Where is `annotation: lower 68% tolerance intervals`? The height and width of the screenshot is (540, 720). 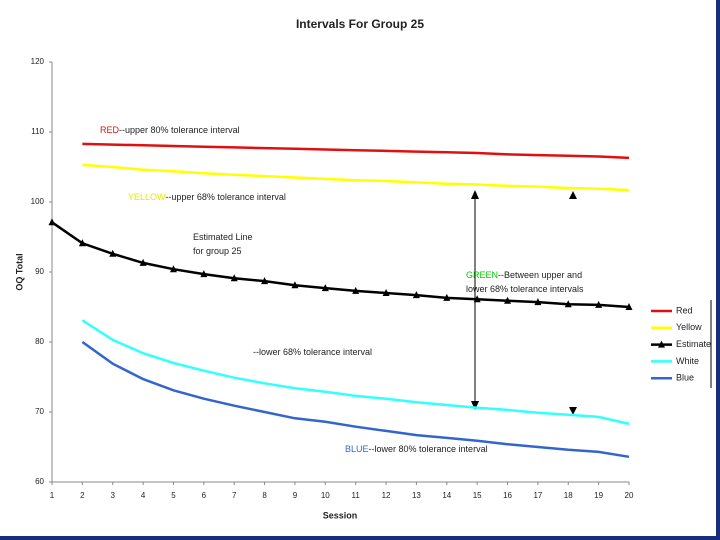 annotation: lower 68% tolerance intervals is located at coordinates (525, 289).